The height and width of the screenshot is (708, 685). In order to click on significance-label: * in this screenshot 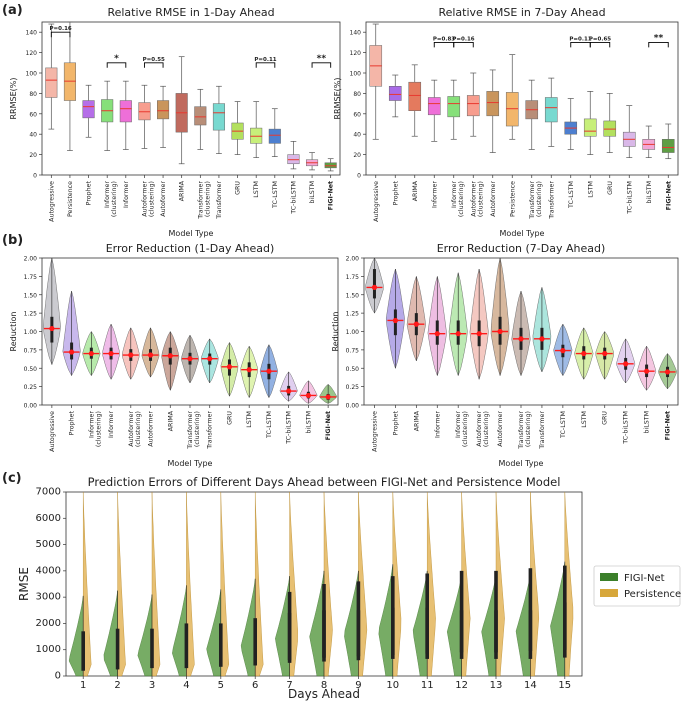, I will do `click(116, 59)`.